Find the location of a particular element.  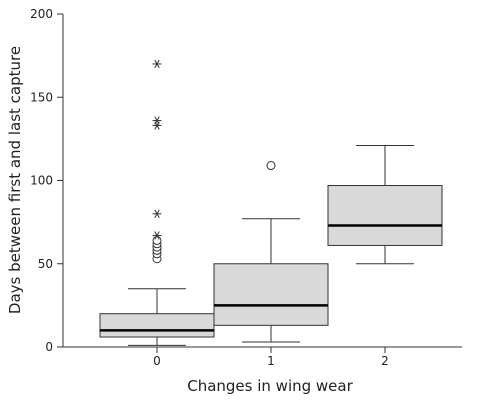

y-ticks: 0 50 100 150 200 is located at coordinates (46, 180).